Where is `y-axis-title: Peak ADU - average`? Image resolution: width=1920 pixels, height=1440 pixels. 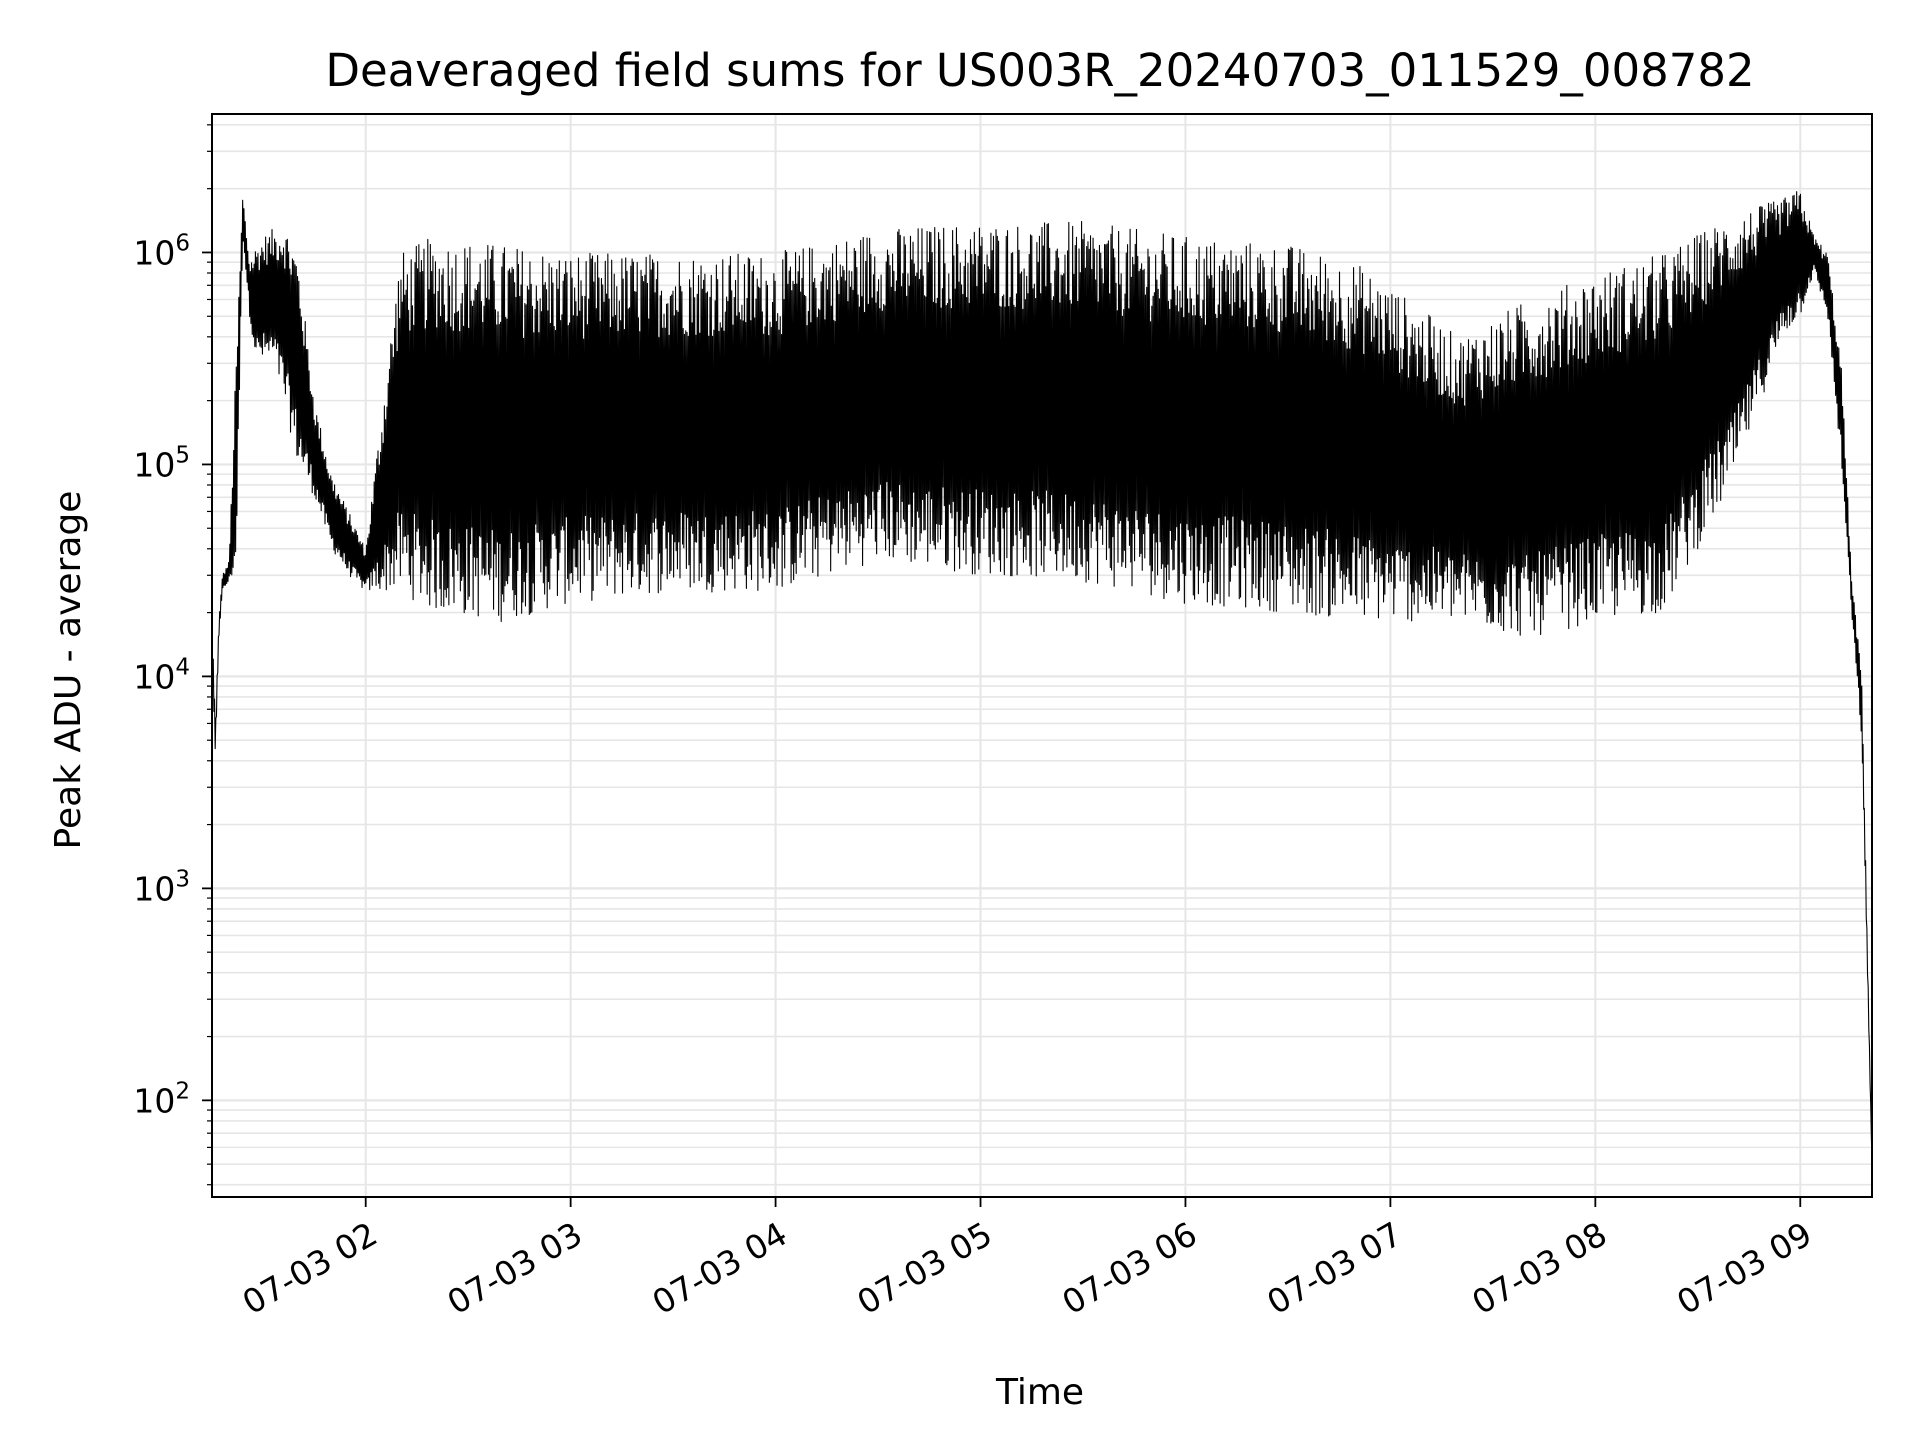 y-axis-title: Peak ADU - average is located at coordinates (68, 670).